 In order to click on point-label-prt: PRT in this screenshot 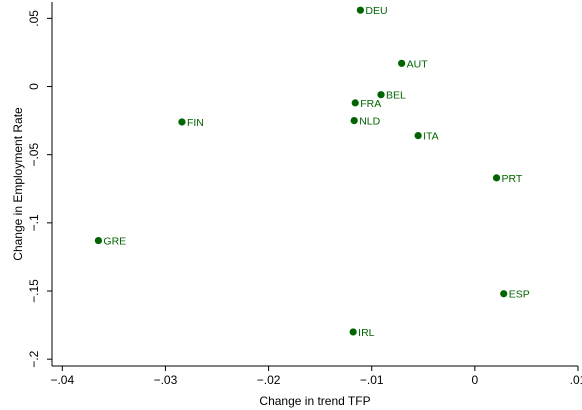, I will do `click(512, 179)`.